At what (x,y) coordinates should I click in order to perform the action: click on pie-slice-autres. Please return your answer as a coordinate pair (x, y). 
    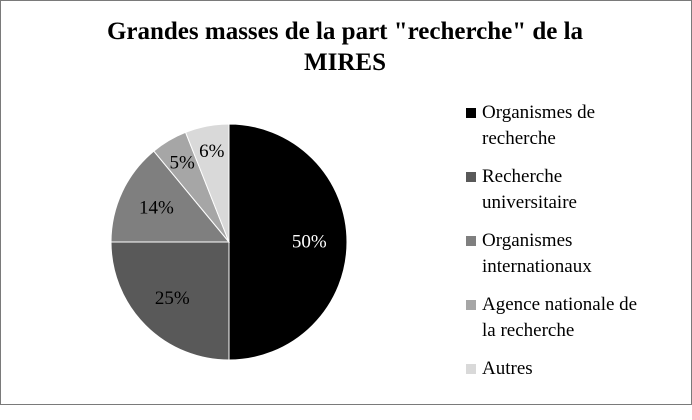
    Looking at the image, I should click on (207, 183).